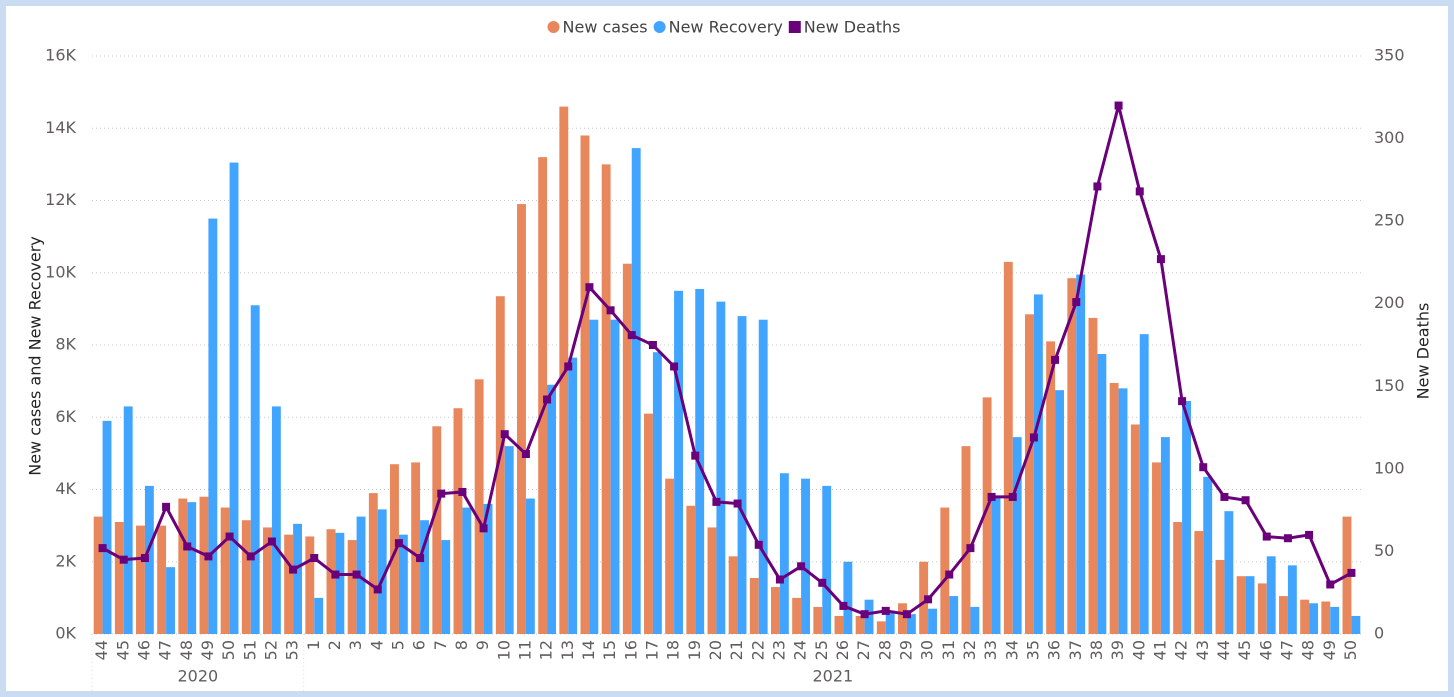 Image resolution: width=1454 pixels, height=697 pixels. Describe the element at coordinates (736, 650) in the screenshot. I see `x-tick-label: 21` at that location.